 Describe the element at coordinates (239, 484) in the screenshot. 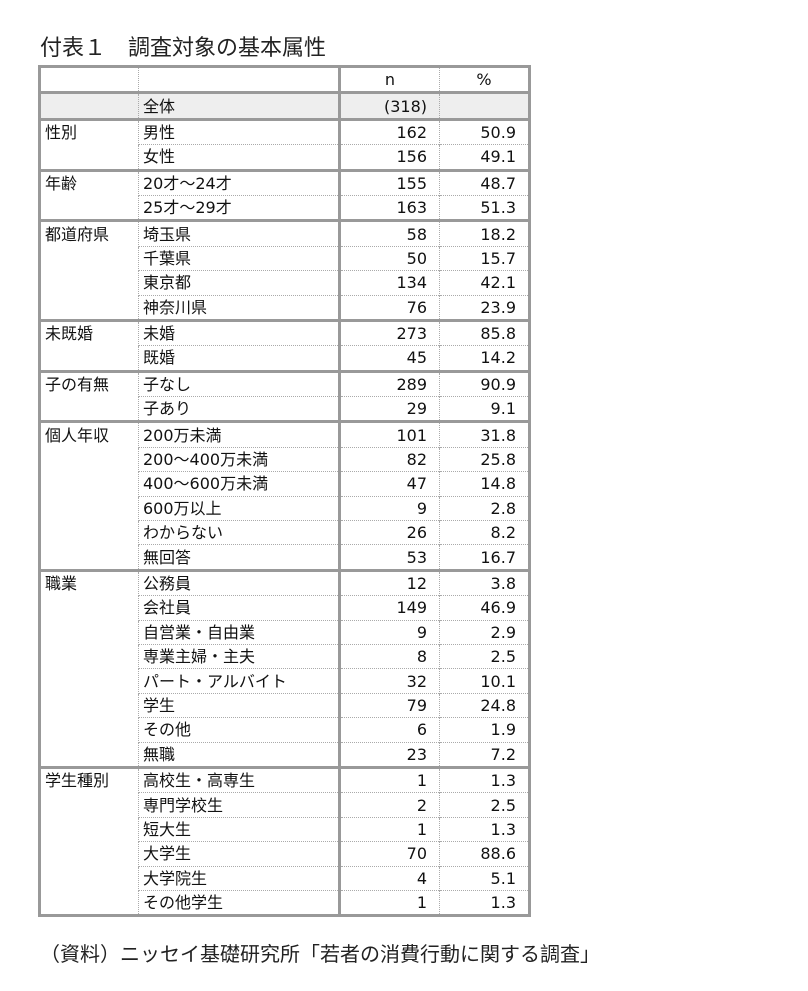

I see `item-label: 400～600万未満` at that location.